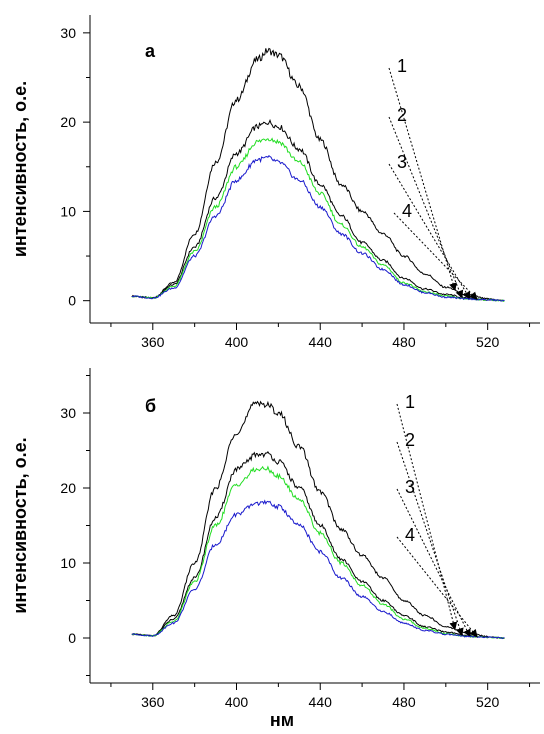  Describe the element at coordinates (150, 406) in the screenshot. I see `panel-letter: б` at that location.